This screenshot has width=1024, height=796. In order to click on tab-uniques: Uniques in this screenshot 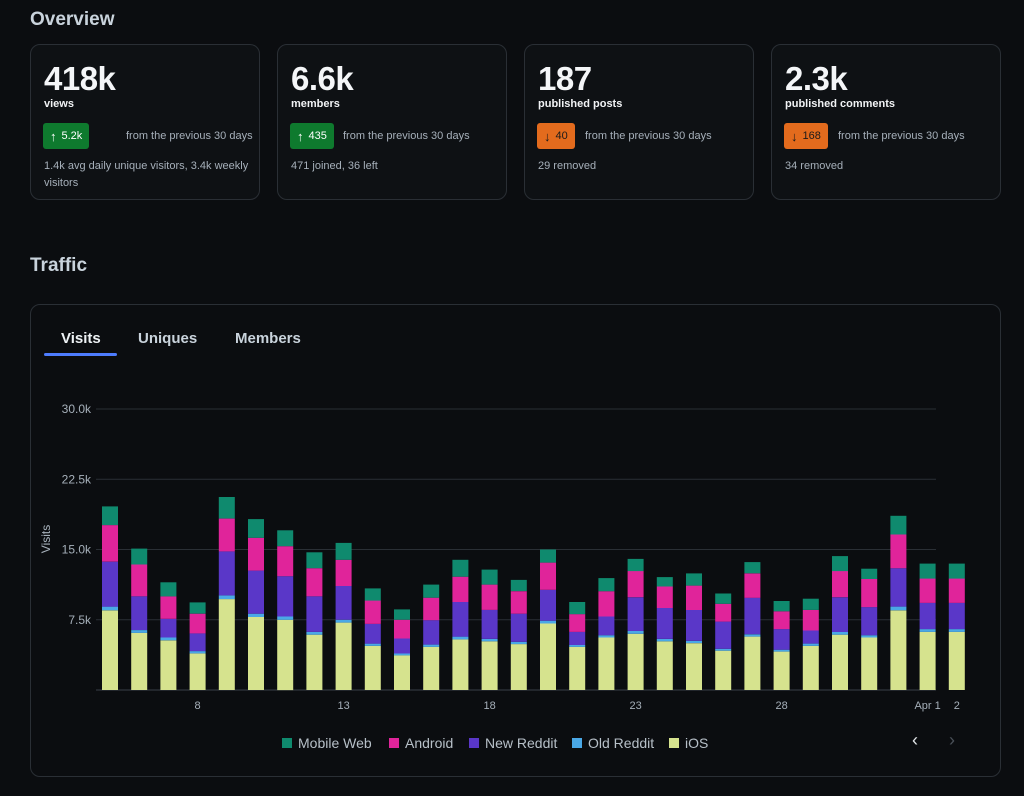, I will do `click(168, 338)`.